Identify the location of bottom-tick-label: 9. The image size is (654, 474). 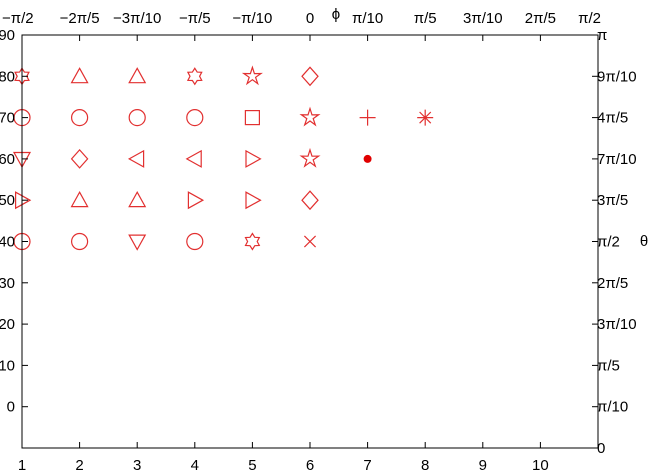
(483, 465).